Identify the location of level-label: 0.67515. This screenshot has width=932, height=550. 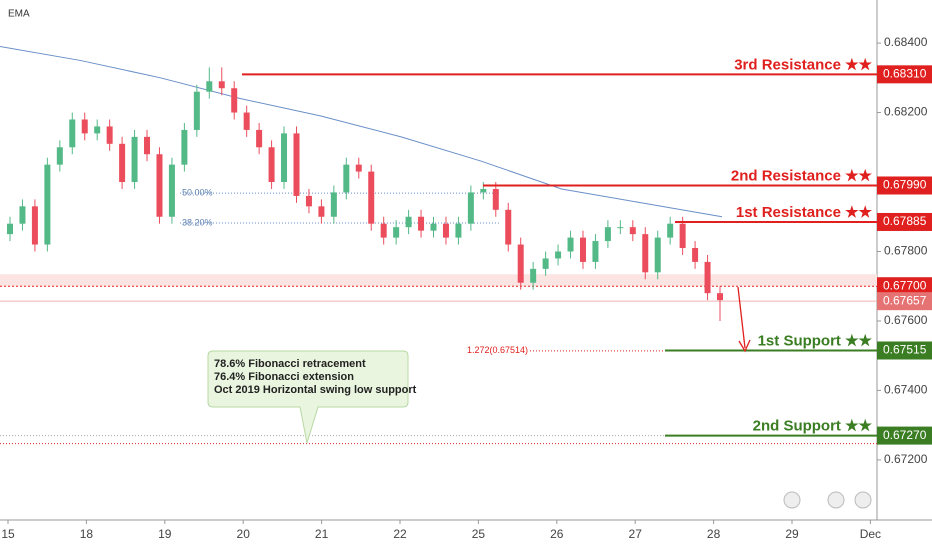
(905, 350).